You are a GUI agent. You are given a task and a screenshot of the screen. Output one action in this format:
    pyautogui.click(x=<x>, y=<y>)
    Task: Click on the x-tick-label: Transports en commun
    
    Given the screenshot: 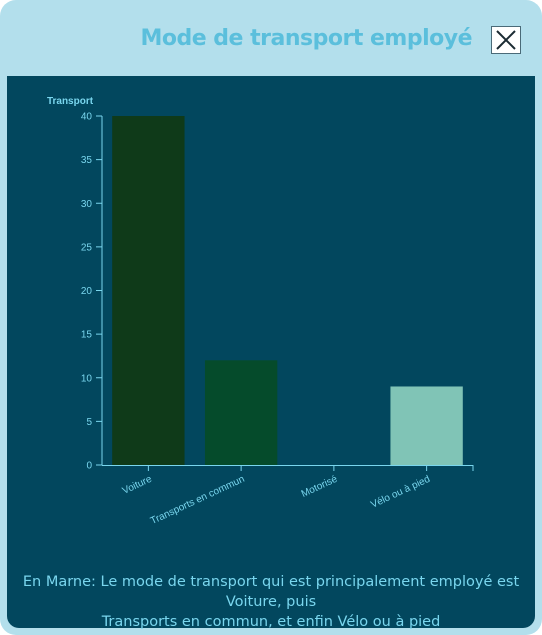 What is the action you would take?
    pyautogui.click(x=198, y=500)
    